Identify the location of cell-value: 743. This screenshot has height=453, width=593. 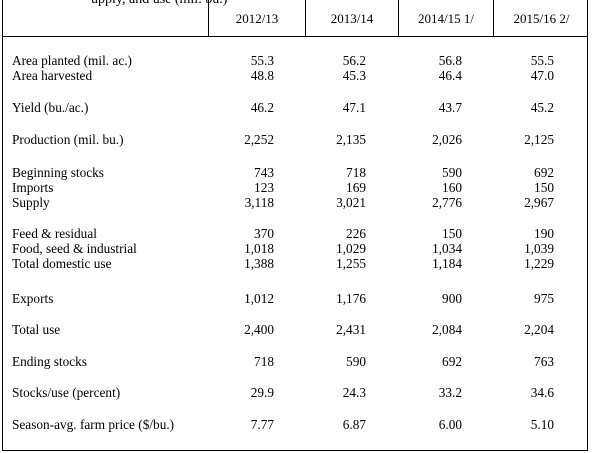
(264, 172).